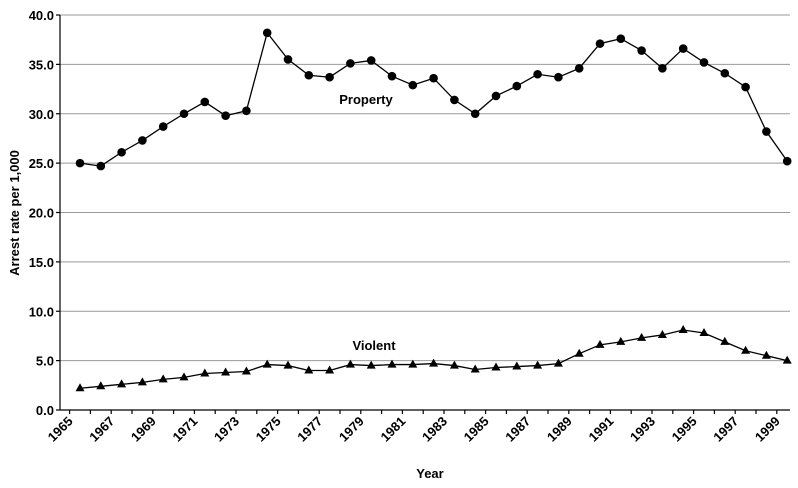 The width and height of the screenshot is (798, 488). I want to click on y-tick-label: 15.0, so click(41, 262).